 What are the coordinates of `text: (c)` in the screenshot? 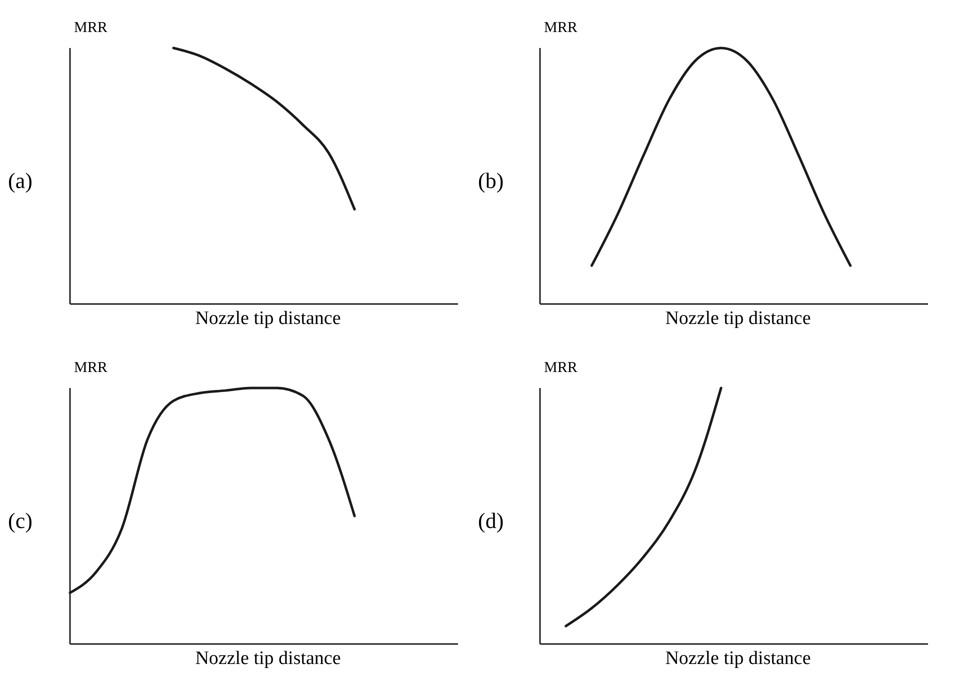 It's located at (20, 520).